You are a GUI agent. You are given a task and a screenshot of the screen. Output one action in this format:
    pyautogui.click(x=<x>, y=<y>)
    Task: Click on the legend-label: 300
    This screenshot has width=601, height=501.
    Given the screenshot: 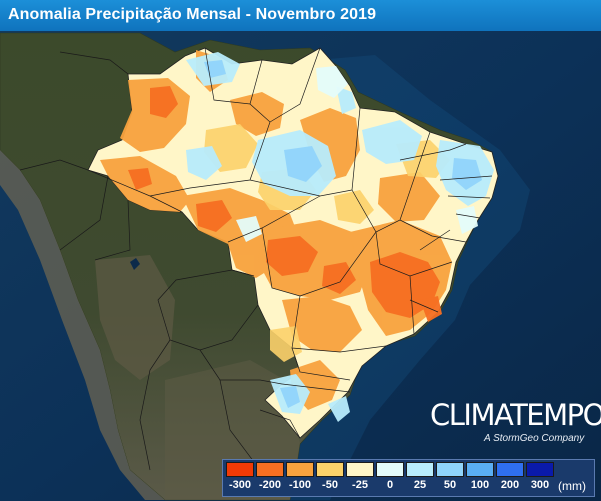 What is the action you would take?
    pyautogui.click(x=540, y=485)
    